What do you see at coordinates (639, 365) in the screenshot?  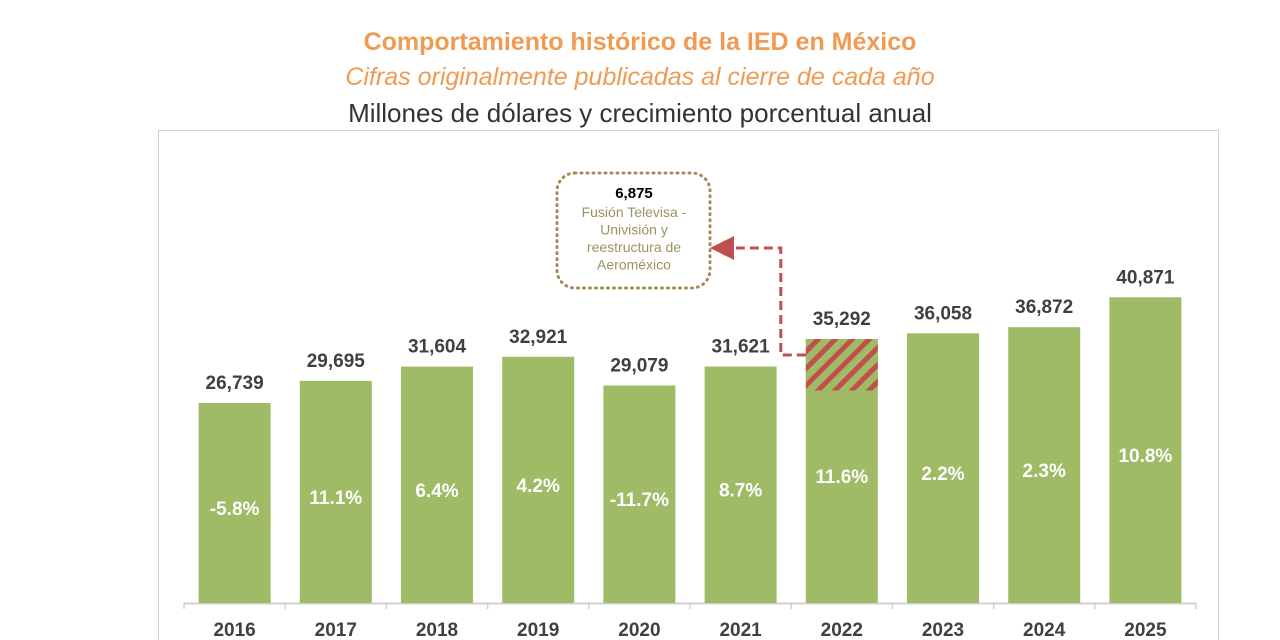 I see `value-label-2020: 29,079` at bounding box center [639, 365].